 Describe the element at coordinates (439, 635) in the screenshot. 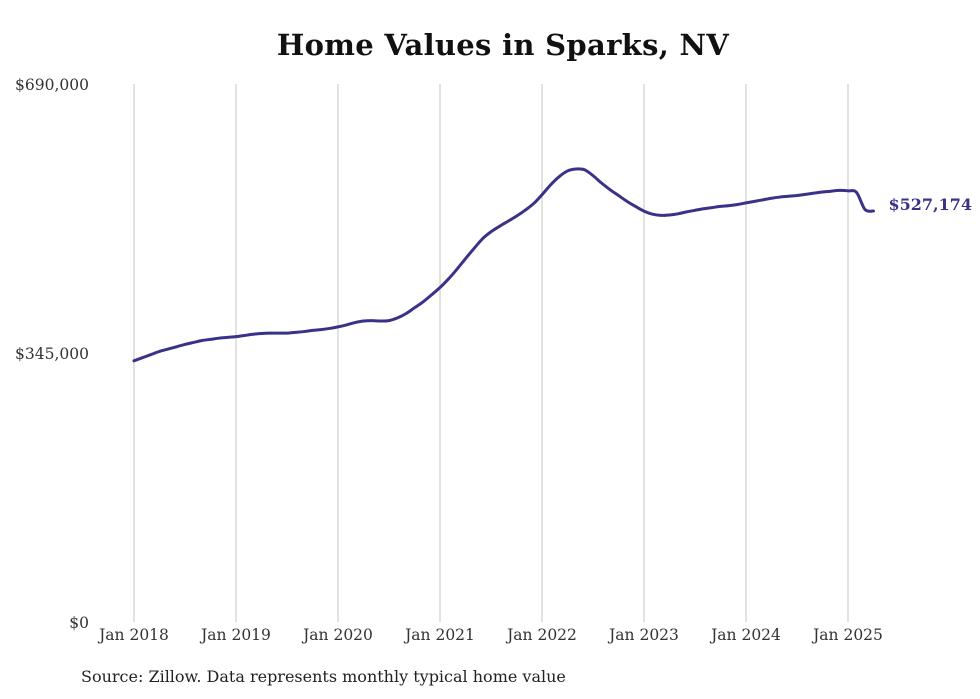

I see `x-tick-label: Jan 2021` at that location.